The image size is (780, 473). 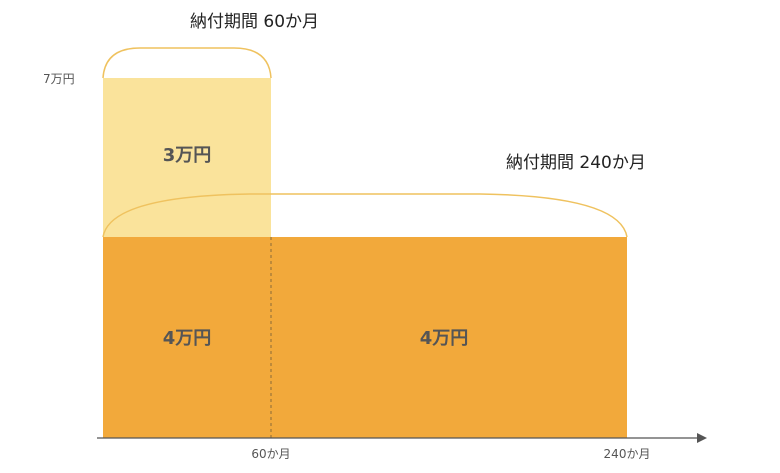 I want to click on title-60-months: 納付期間 60か月, so click(x=254, y=22).